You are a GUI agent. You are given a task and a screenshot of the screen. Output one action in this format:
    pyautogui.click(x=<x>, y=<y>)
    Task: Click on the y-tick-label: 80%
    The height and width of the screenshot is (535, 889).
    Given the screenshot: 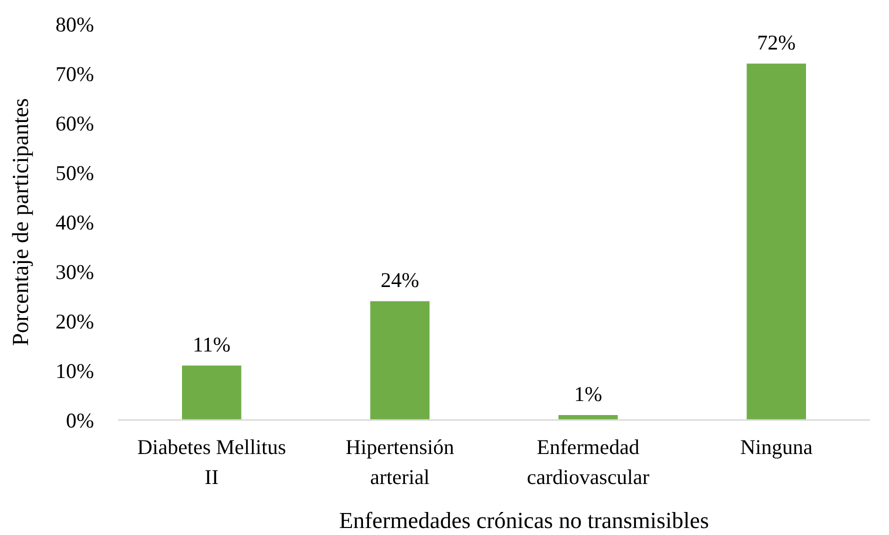 What is the action you would take?
    pyautogui.click(x=75, y=24)
    